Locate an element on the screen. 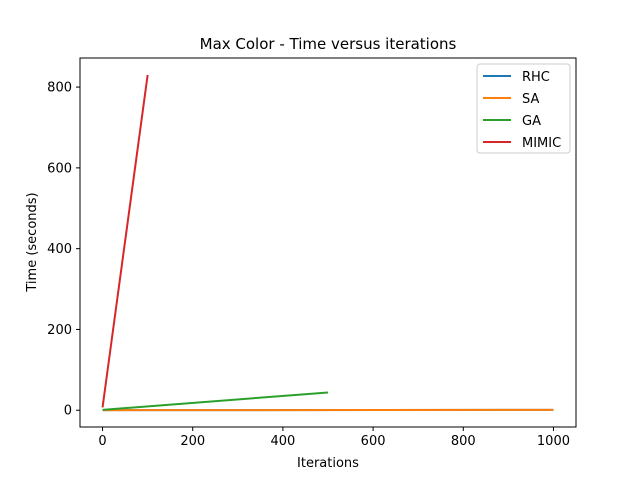 This screenshot has height=480, width=640. y-tick-label: 600 is located at coordinates (59, 168).